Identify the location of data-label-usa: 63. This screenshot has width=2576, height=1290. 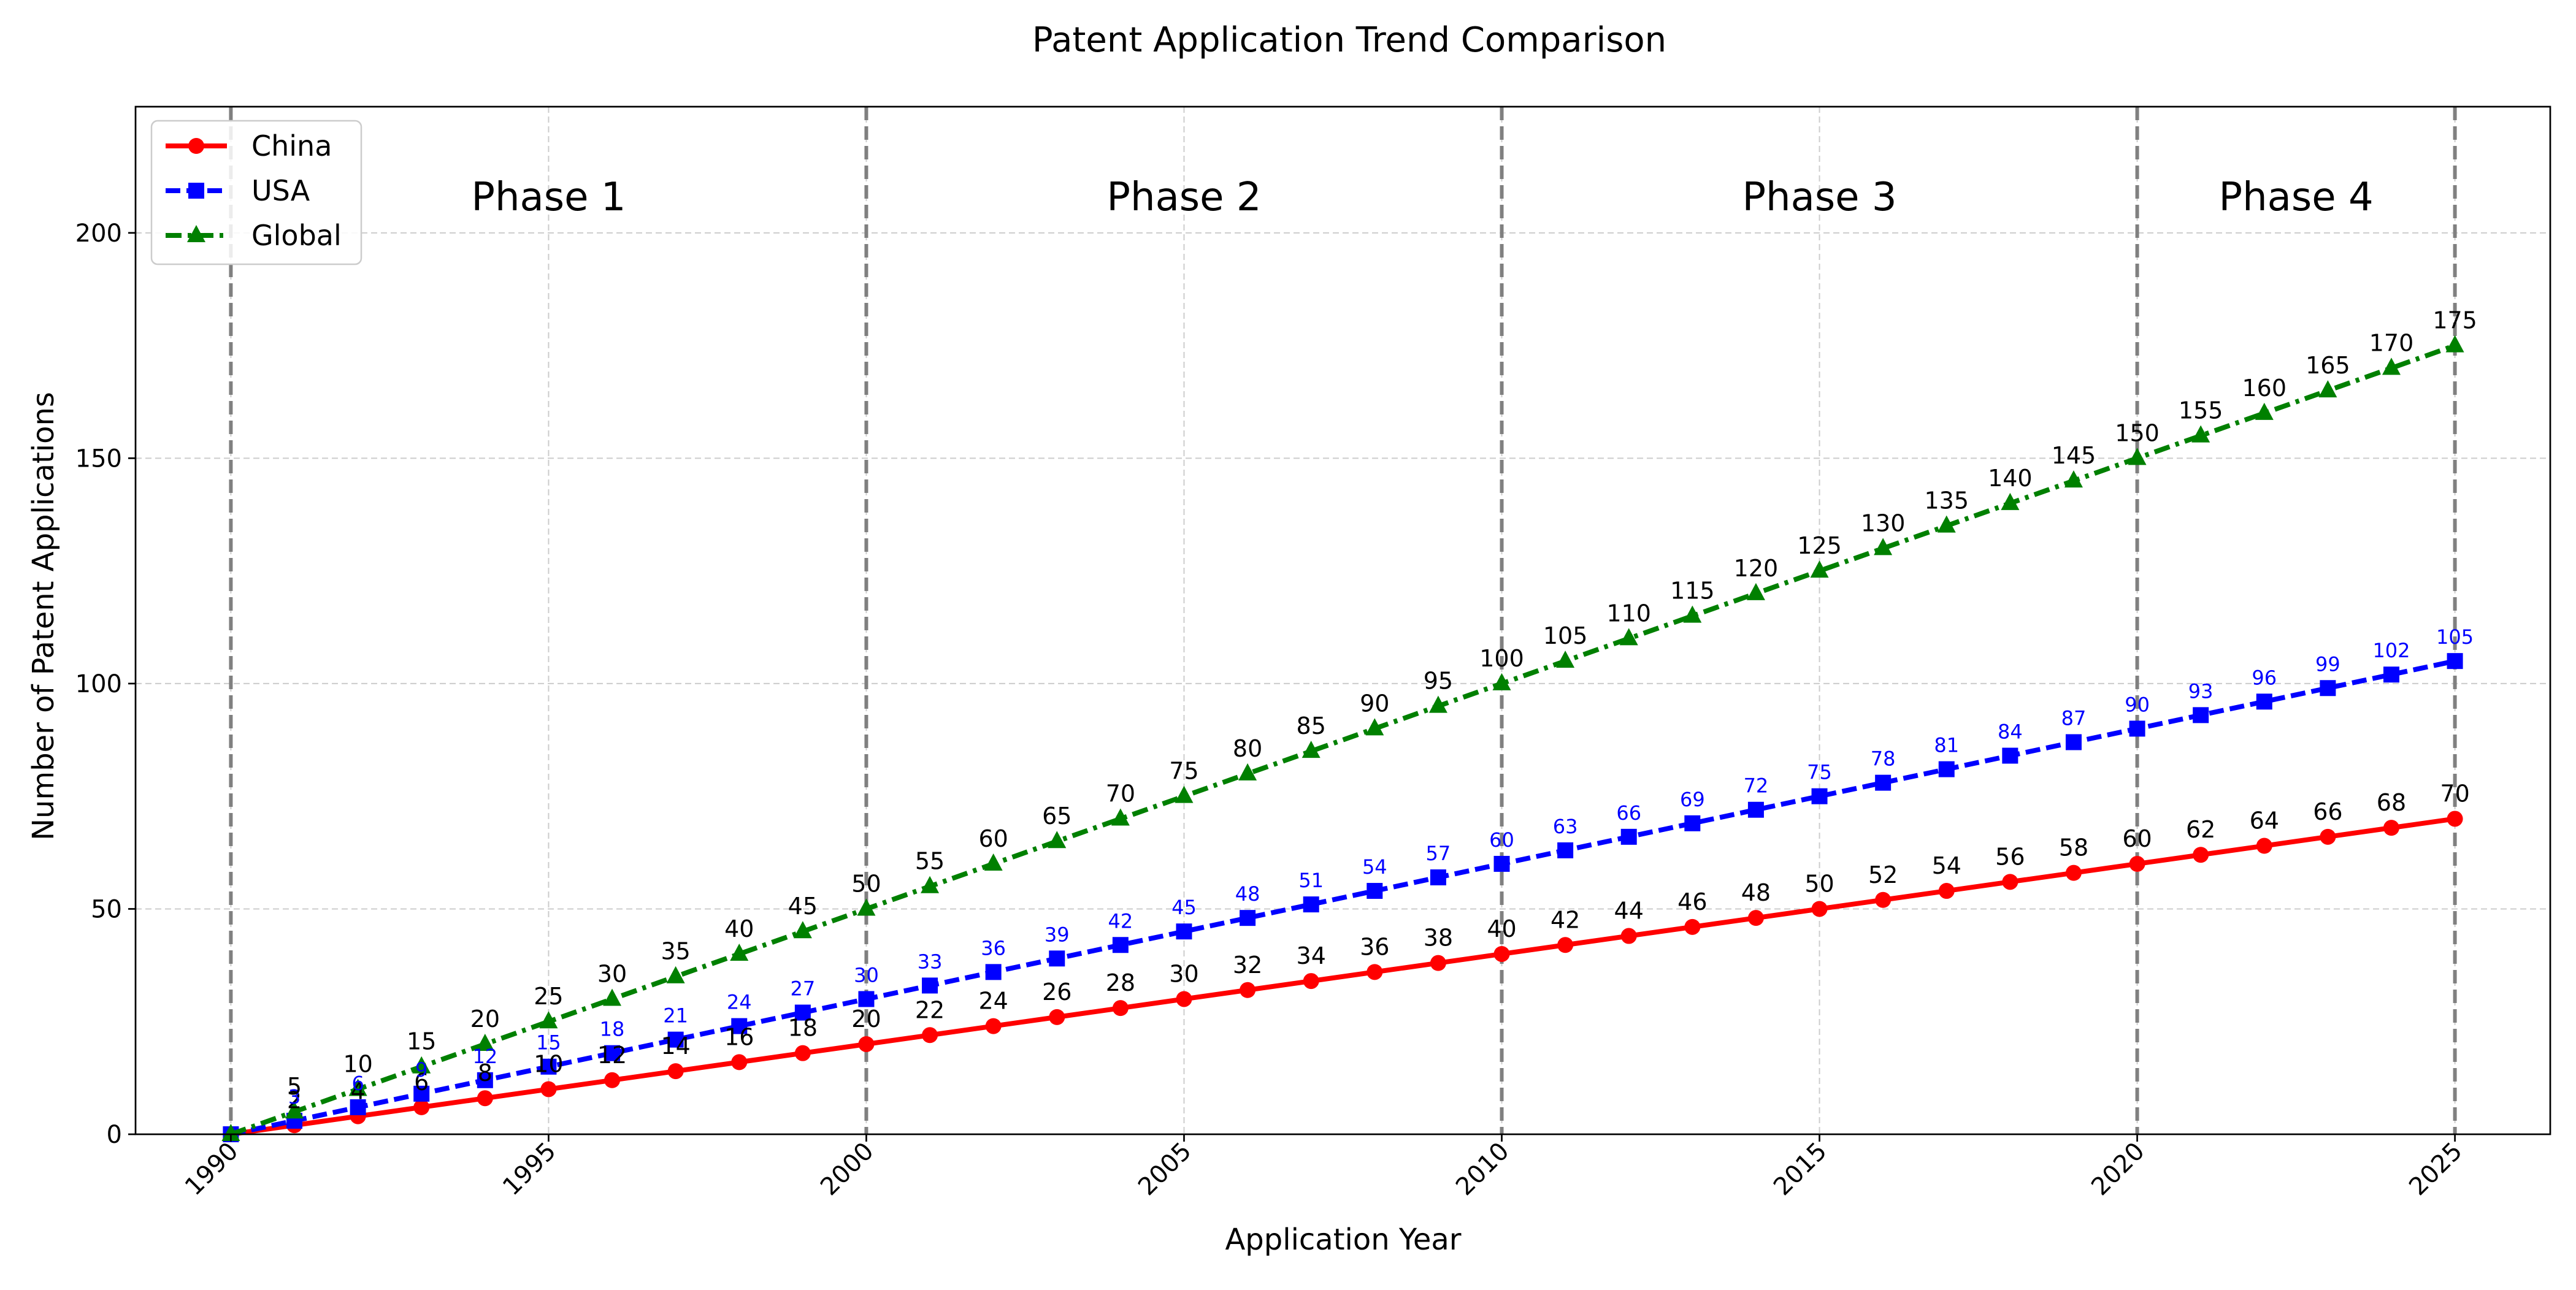
(1565, 826).